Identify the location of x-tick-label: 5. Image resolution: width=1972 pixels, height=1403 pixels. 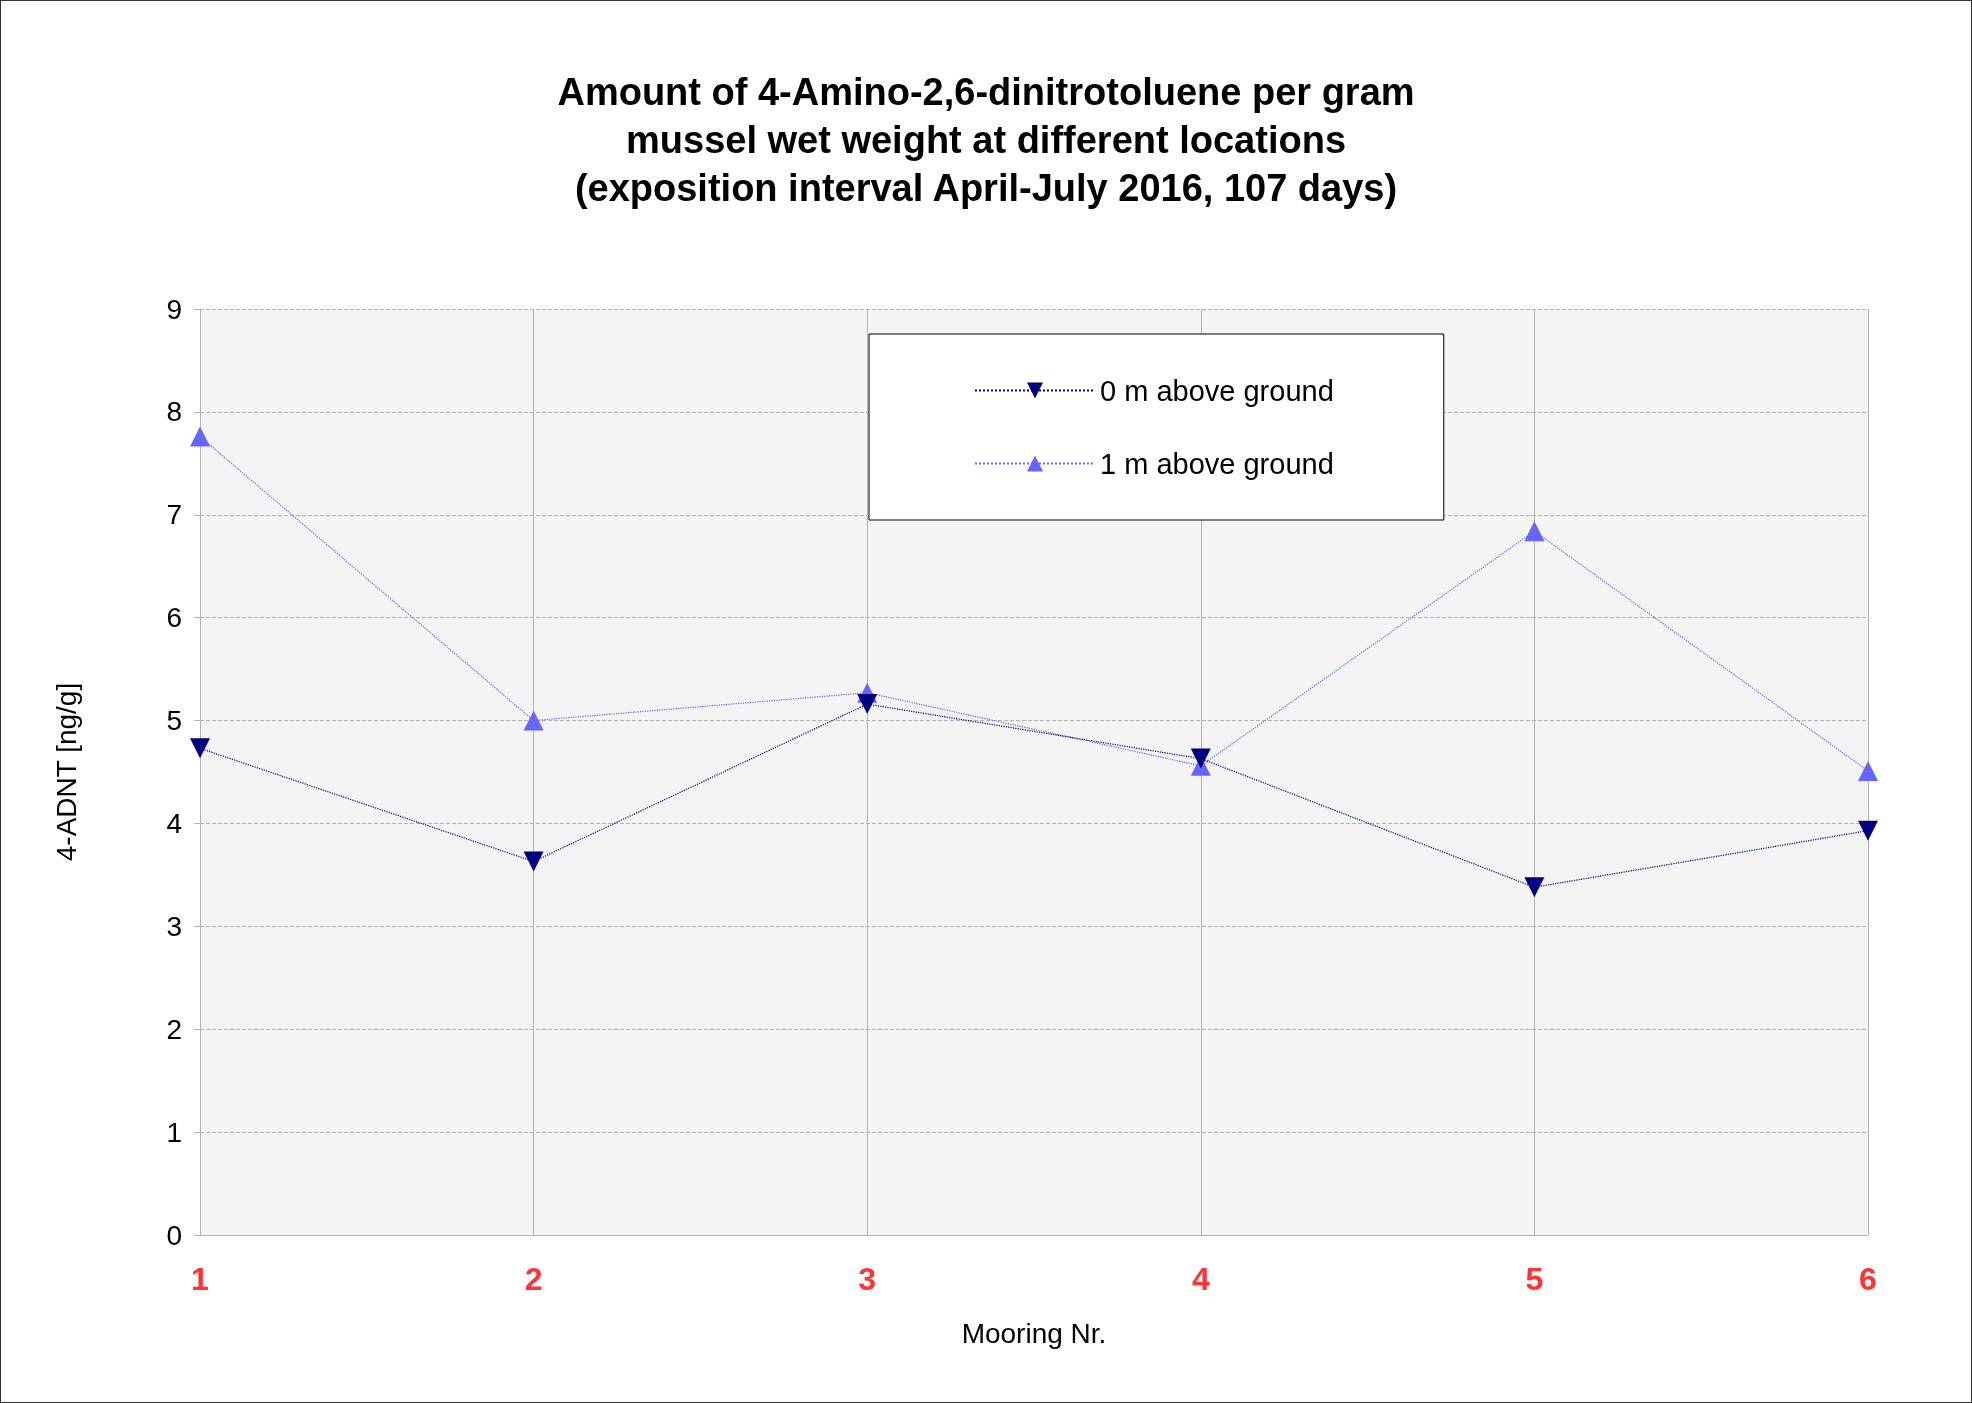
(1534, 1279).